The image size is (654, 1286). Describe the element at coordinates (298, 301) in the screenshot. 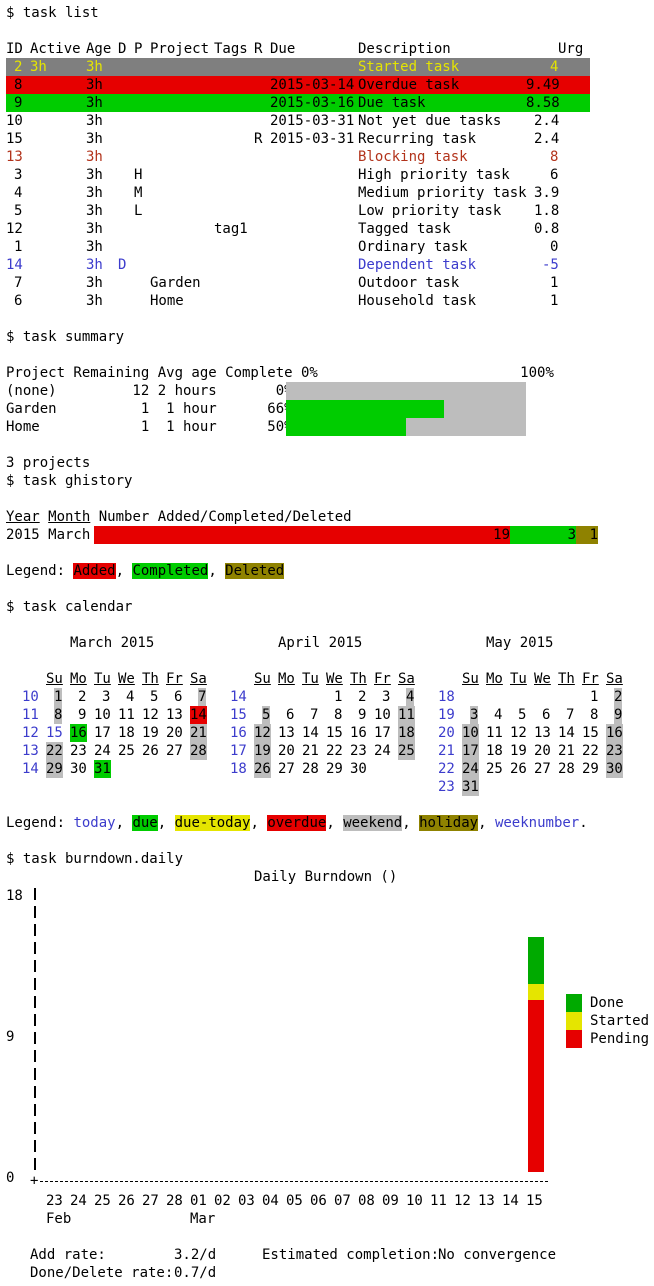

I see `task-row: 6 3h Home Household task 1` at that location.